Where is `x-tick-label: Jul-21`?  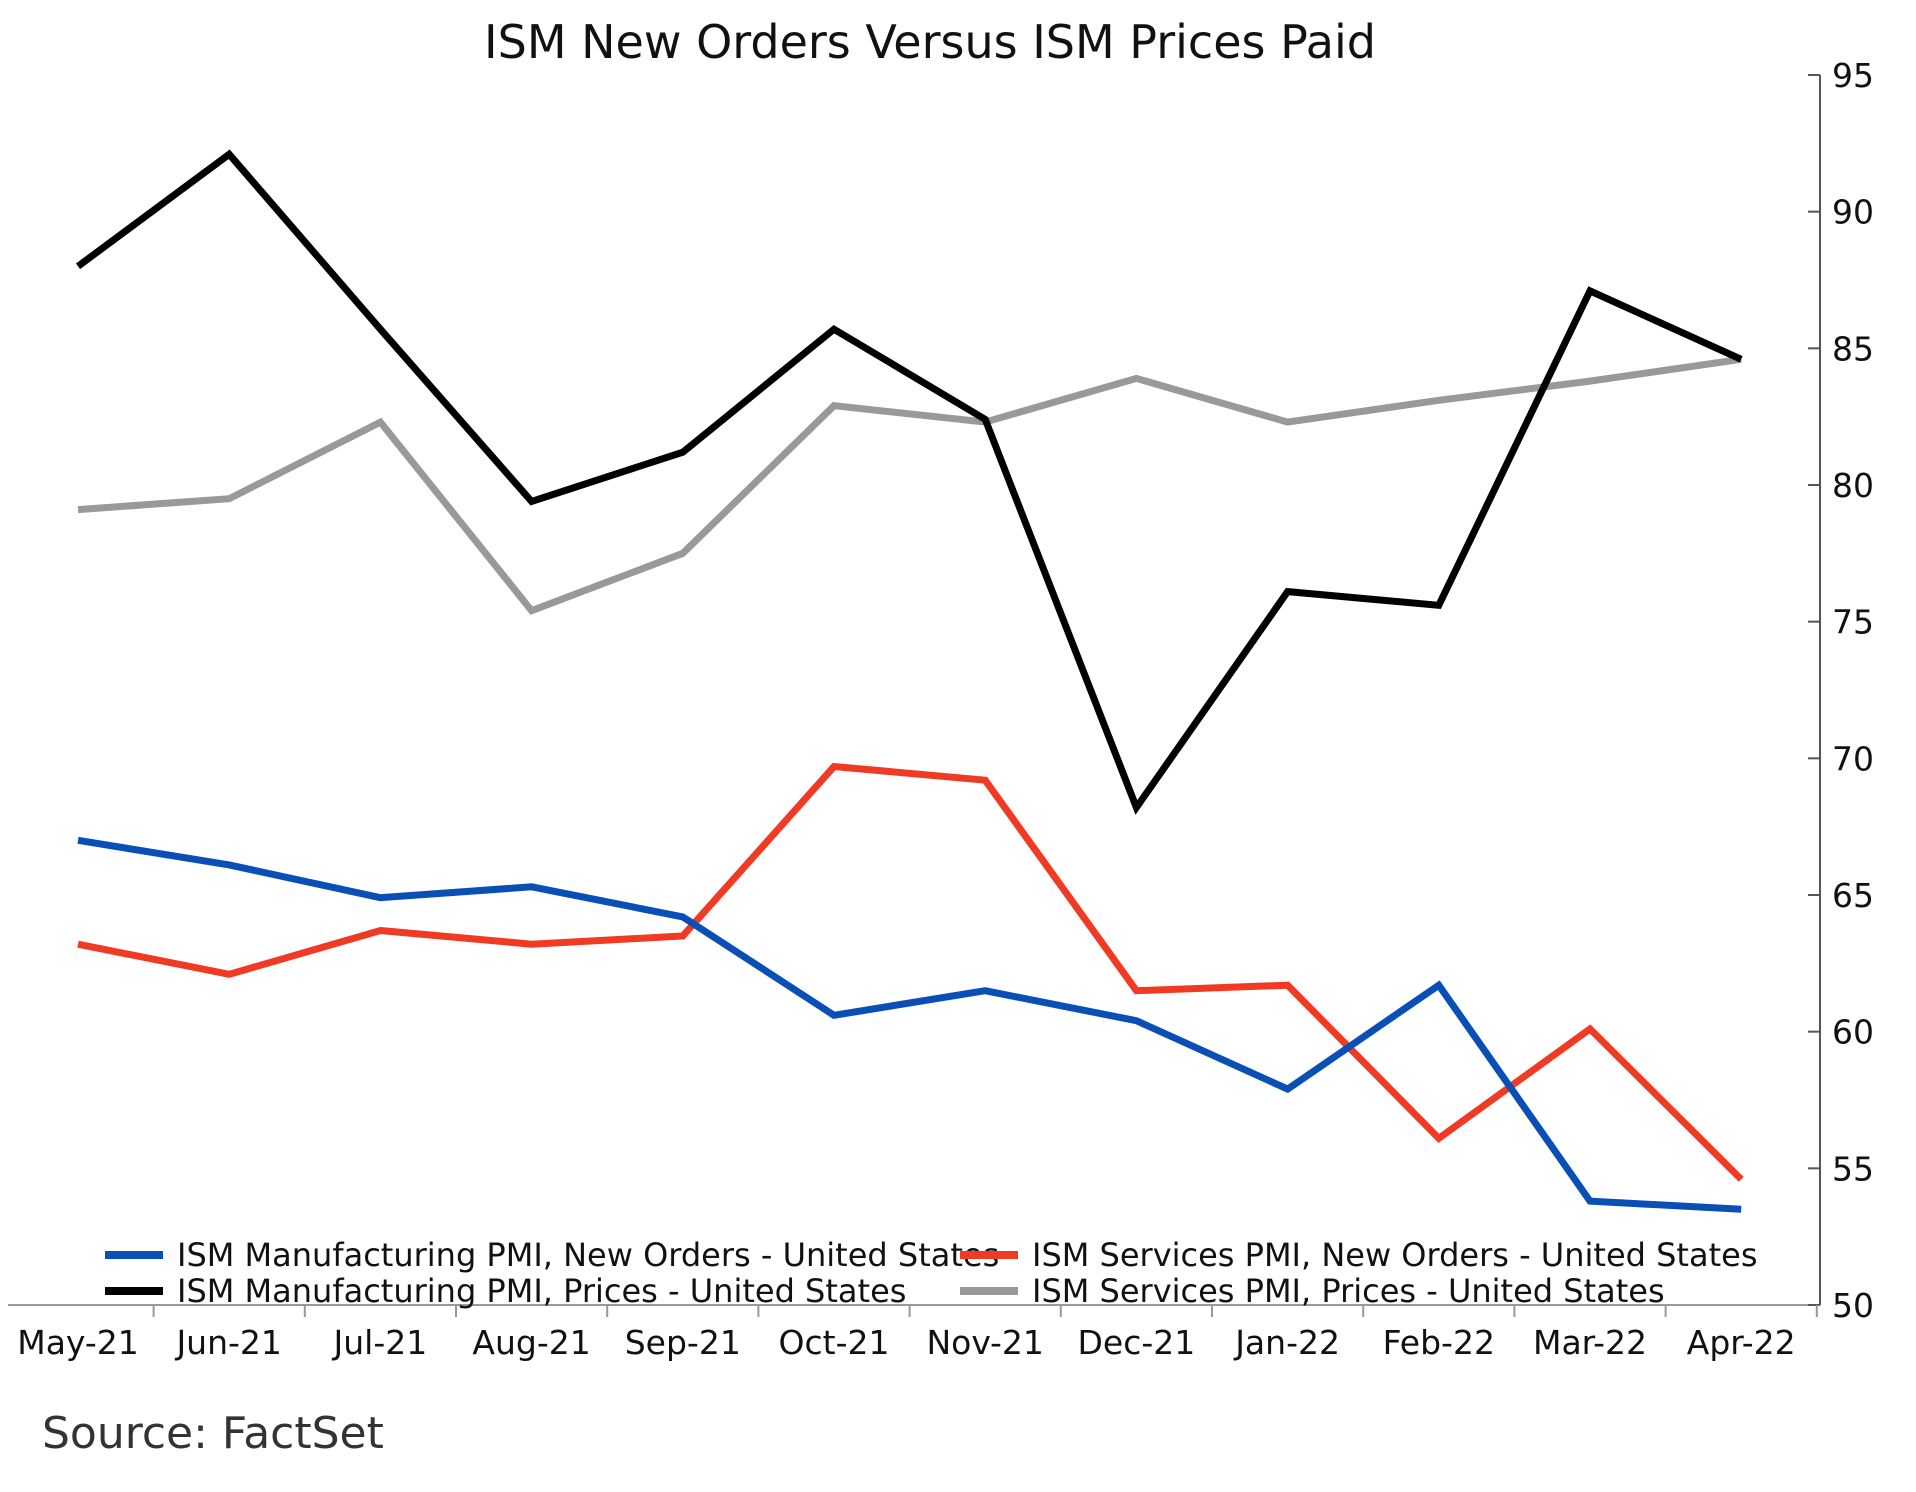
x-tick-label: Jul-21 is located at coordinates (380, 1342).